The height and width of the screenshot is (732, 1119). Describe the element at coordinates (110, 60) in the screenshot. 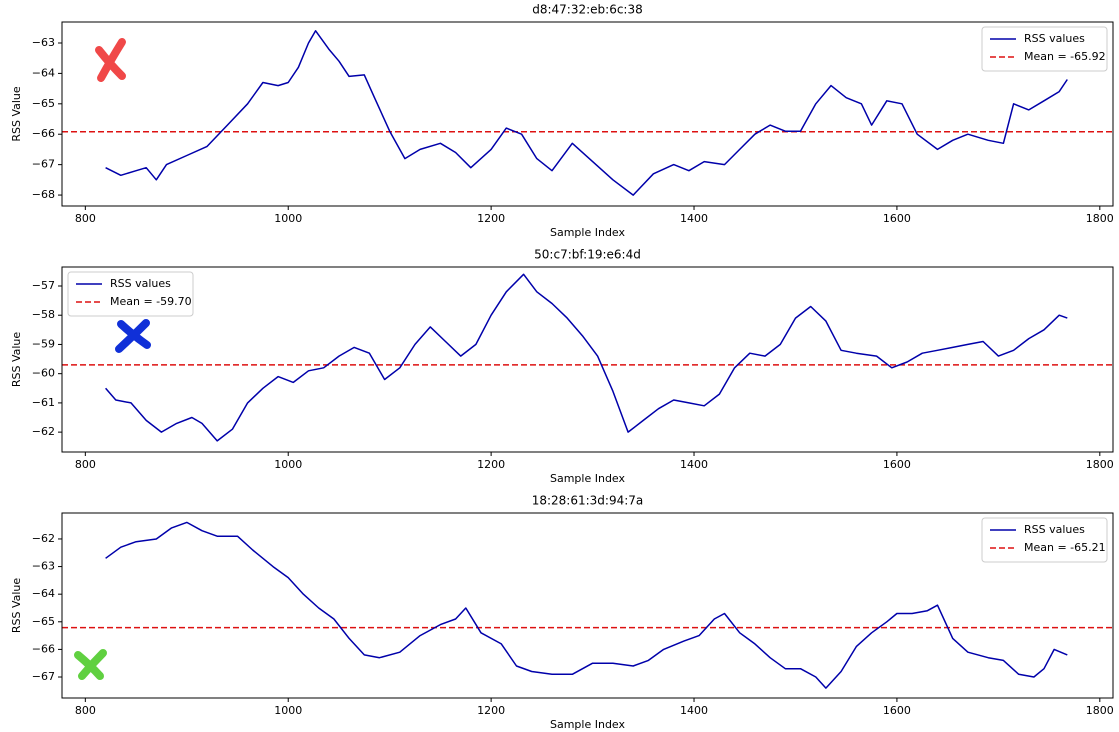

I see `red-cross` at that location.